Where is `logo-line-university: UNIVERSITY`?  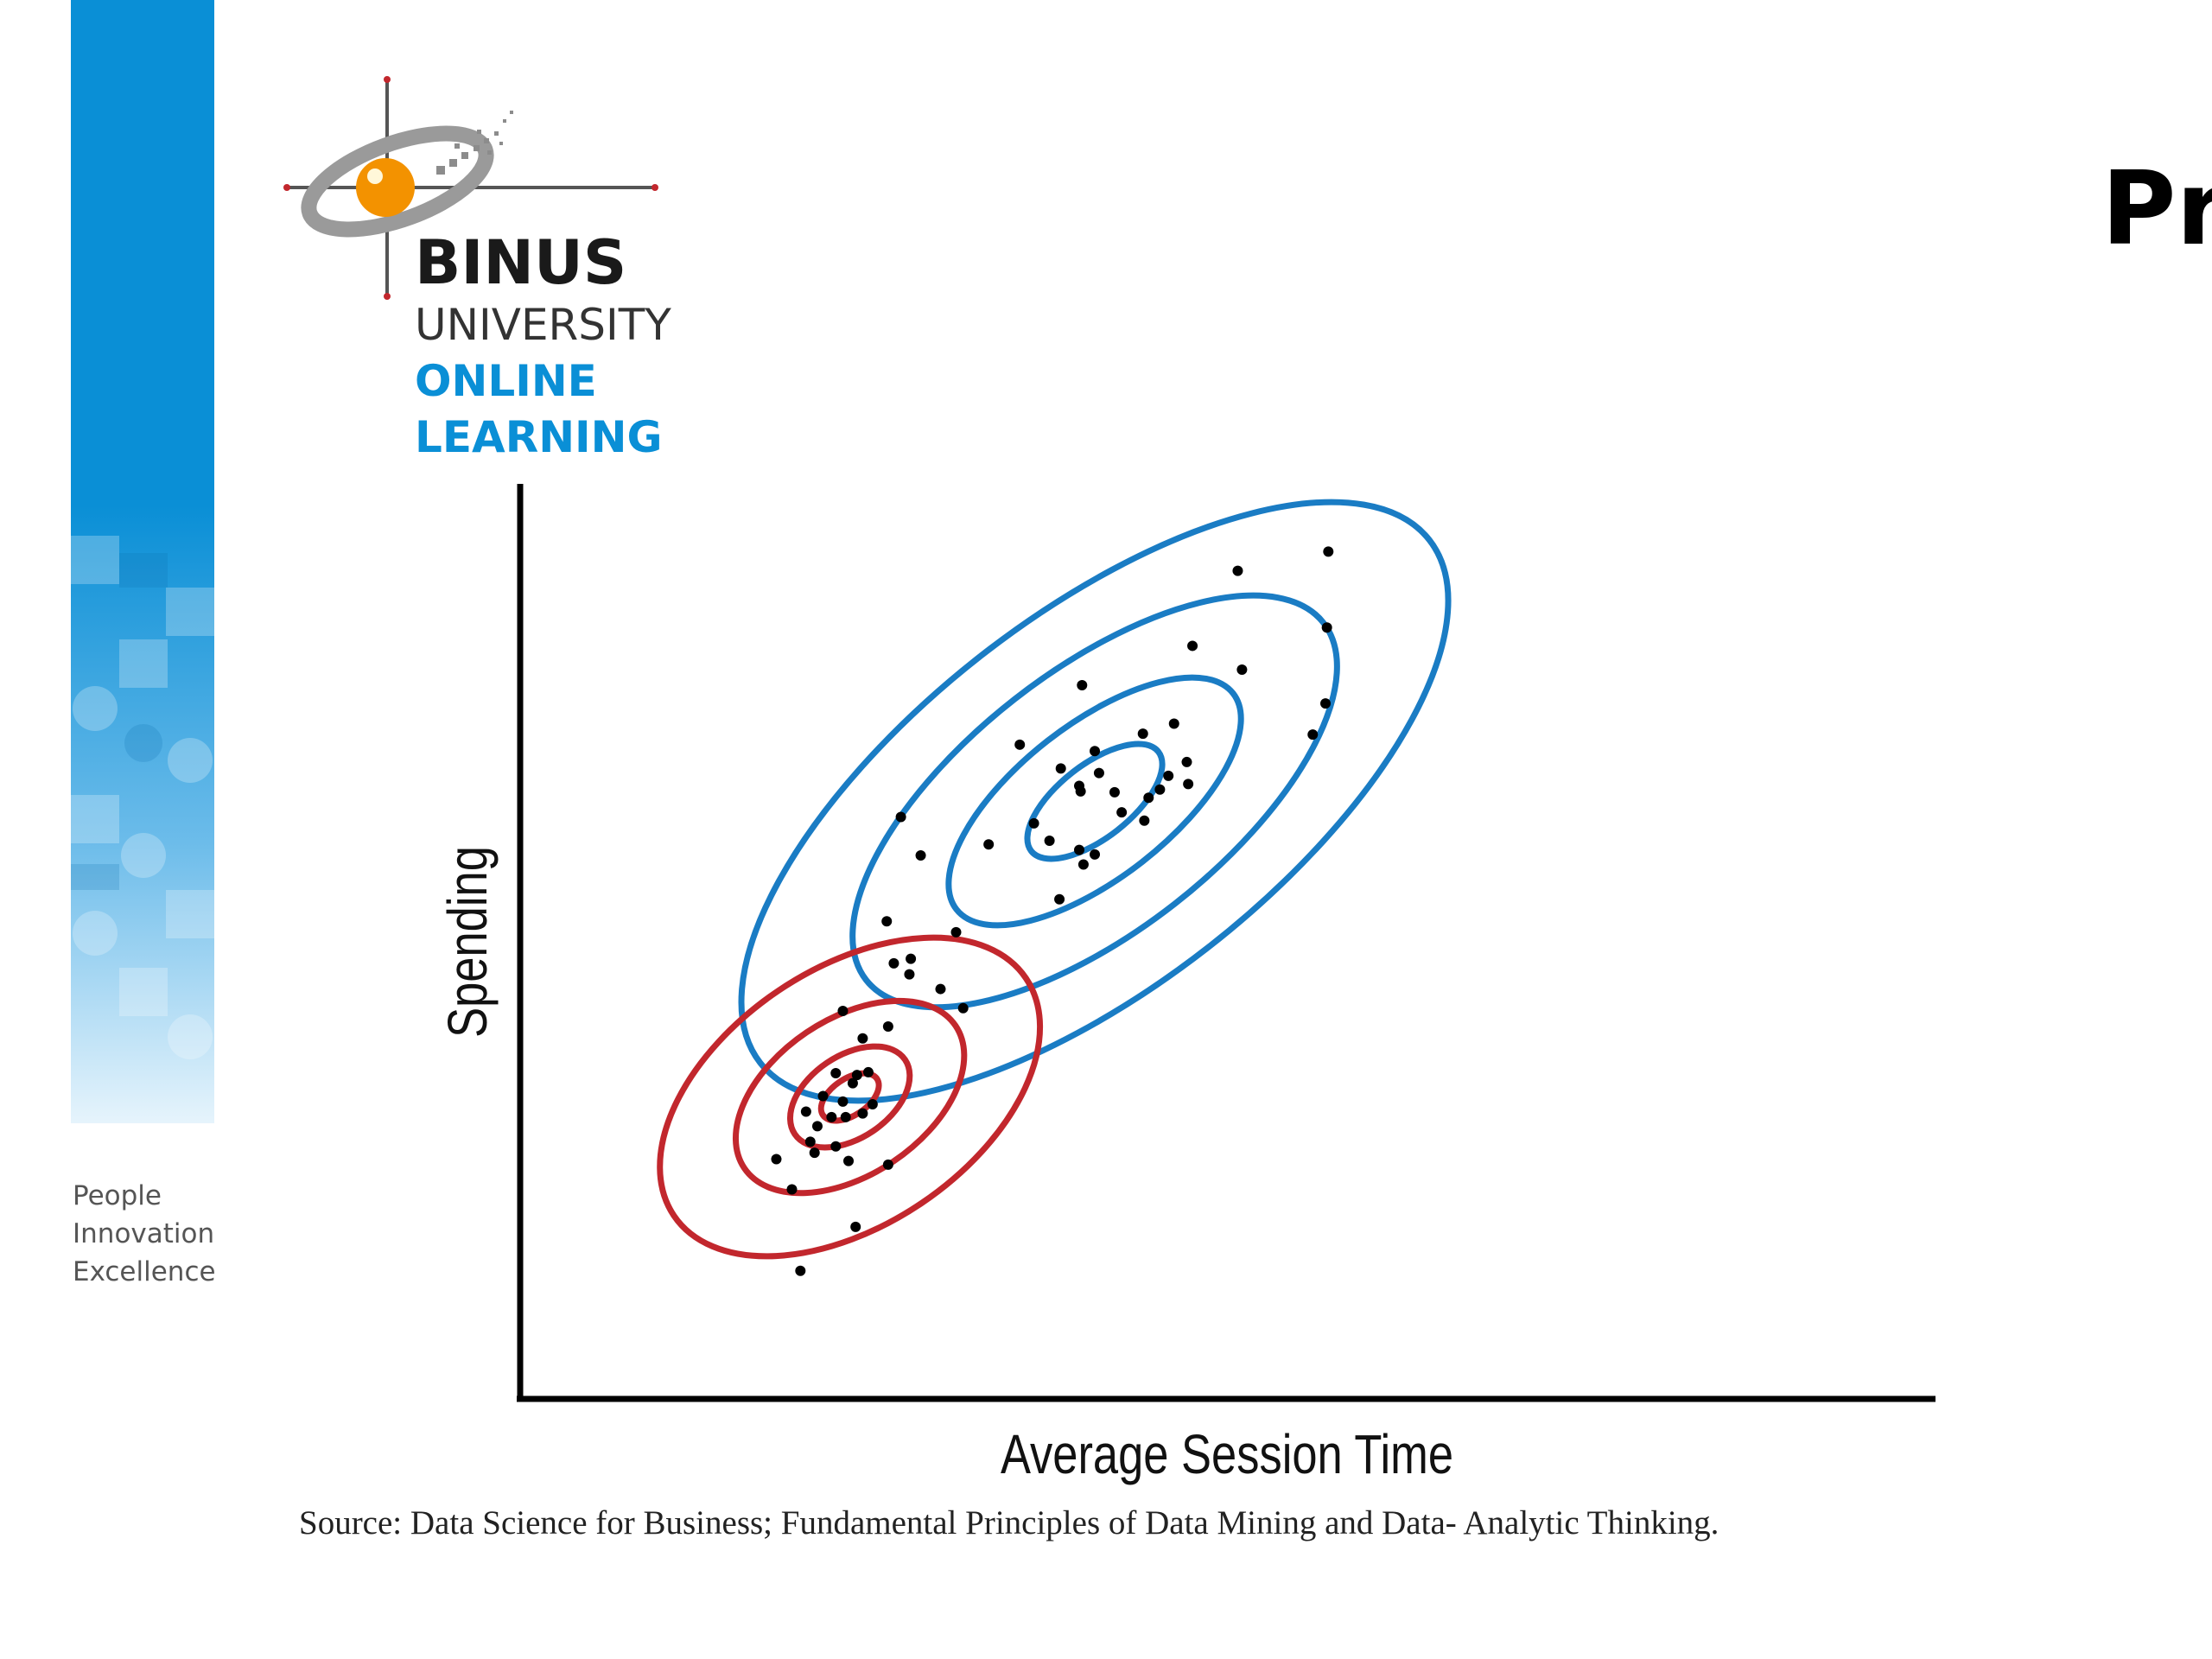 logo-line-university: UNIVERSITY is located at coordinates (543, 325).